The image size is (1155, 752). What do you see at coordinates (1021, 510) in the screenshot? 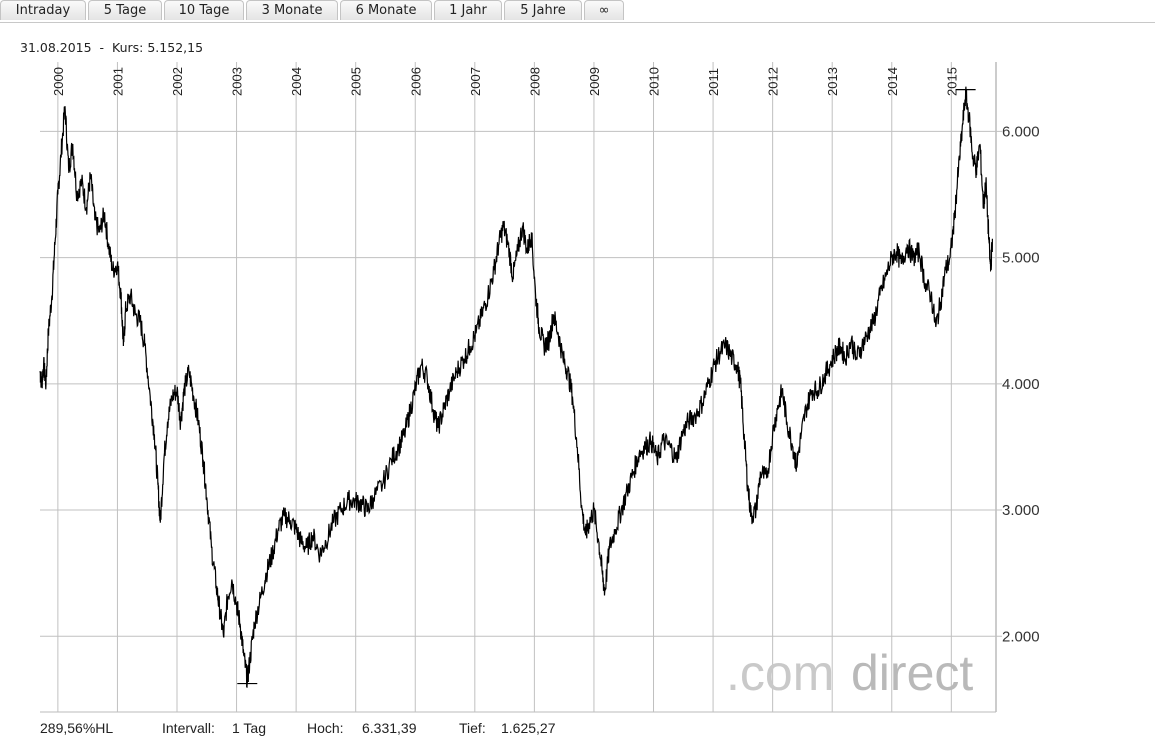
I see `y-tick-label: 3.000` at bounding box center [1021, 510].